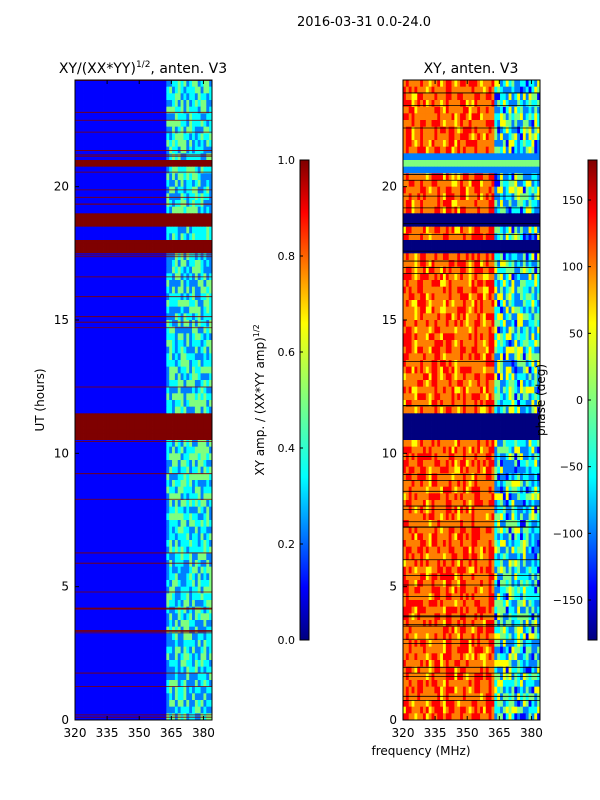  I want to click on right-x-tick-label: 365, so click(499, 733).